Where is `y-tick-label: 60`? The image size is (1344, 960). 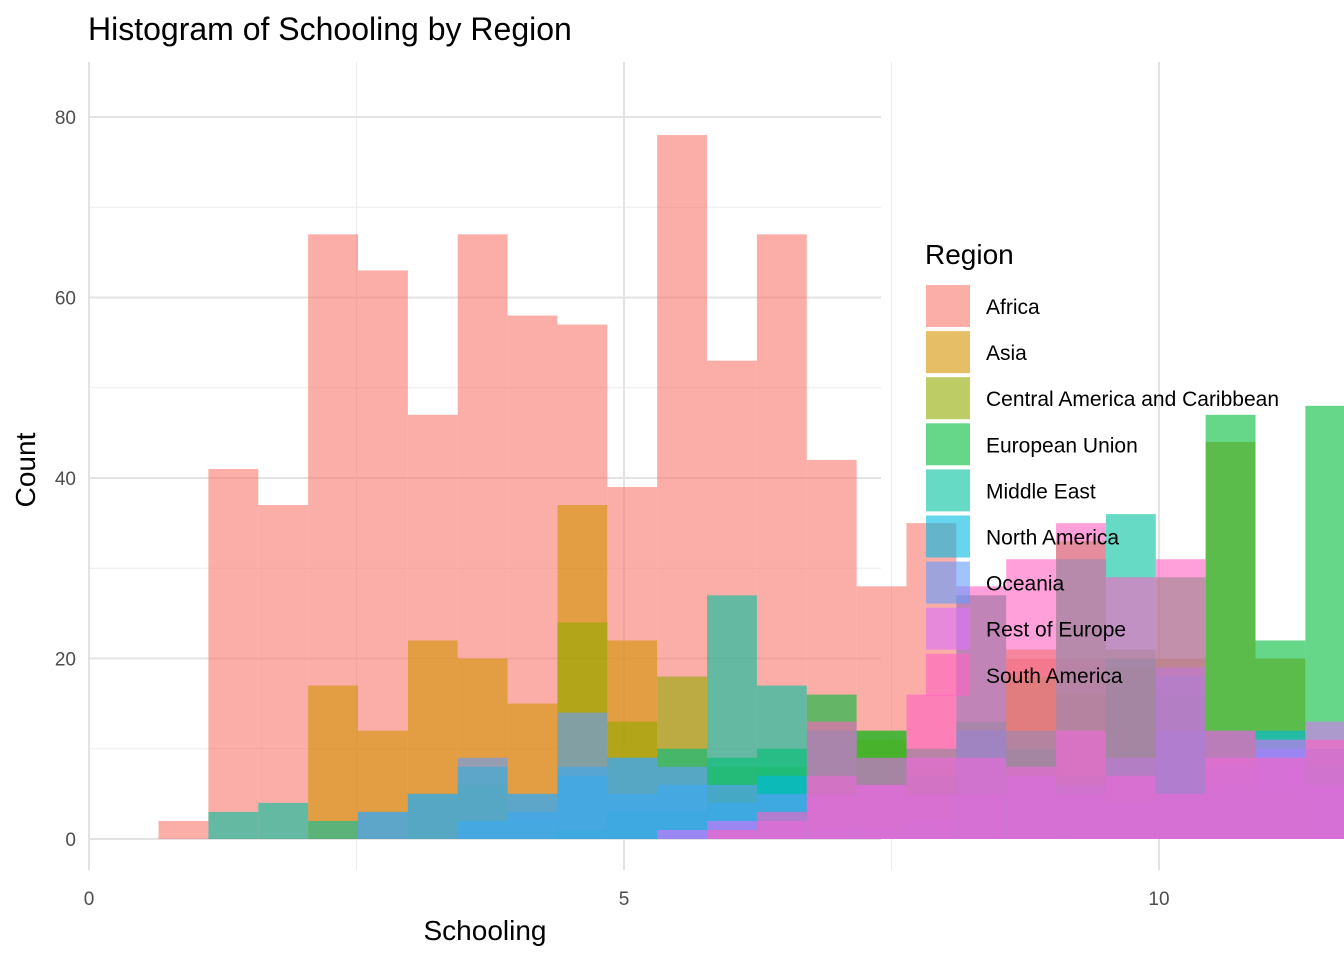 y-tick-label: 60 is located at coordinates (65, 299).